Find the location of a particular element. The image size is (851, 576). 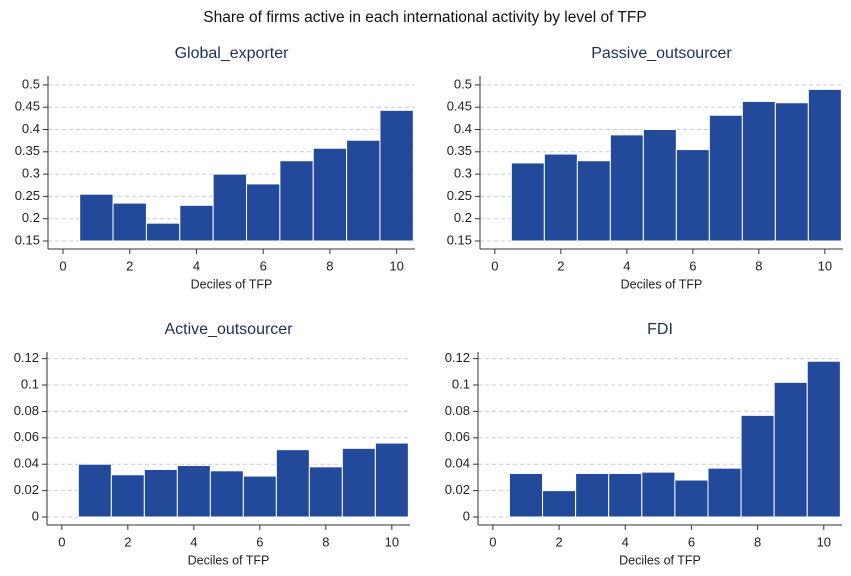

chart-title: FDI is located at coordinates (660, 329).